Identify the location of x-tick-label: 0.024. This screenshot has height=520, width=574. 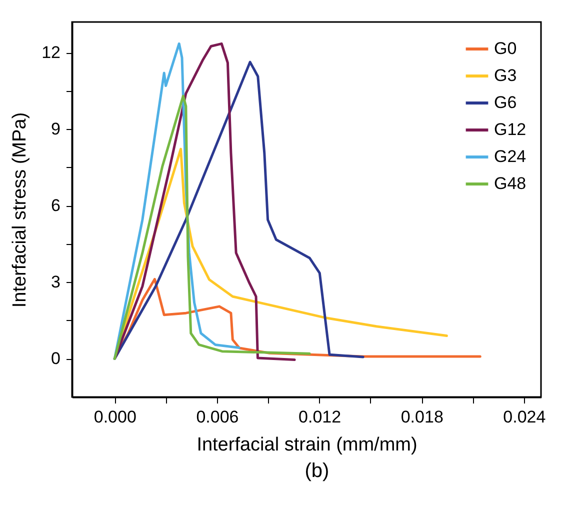
(524, 417).